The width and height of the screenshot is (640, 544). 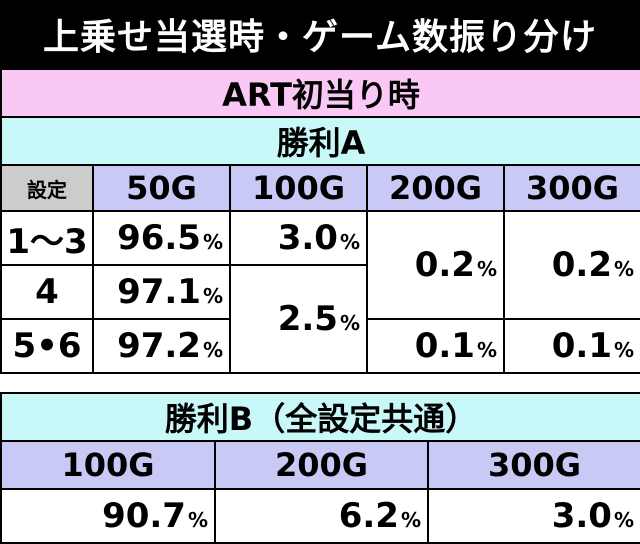 What do you see at coordinates (533, 465) in the screenshot?
I see `win-b-col-300g: 300G` at bounding box center [533, 465].